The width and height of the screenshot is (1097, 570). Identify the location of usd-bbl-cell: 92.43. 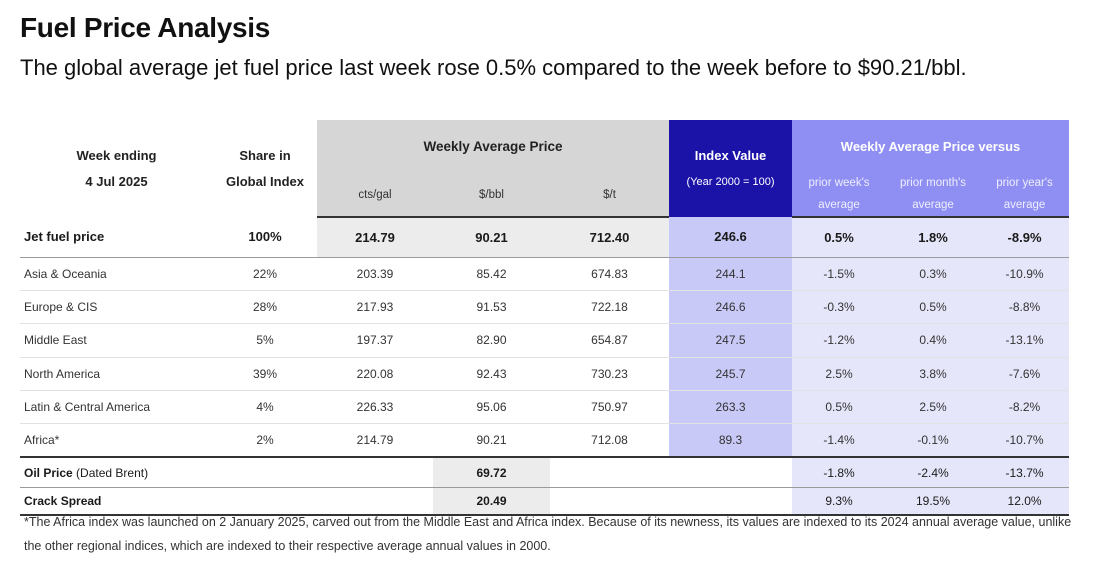
(491, 374).